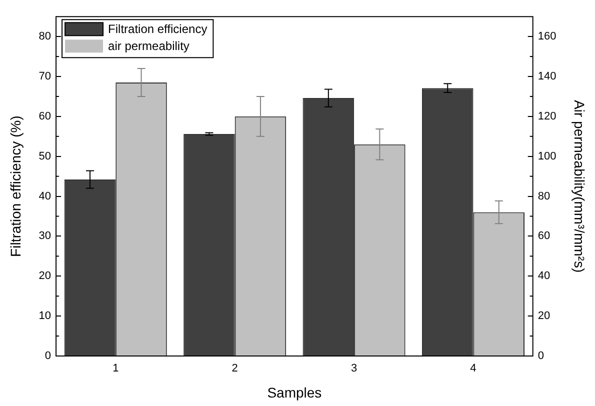 This screenshot has width=595, height=406. What do you see at coordinates (544, 316) in the screenshot?
I see `y2-tick-label: 20` at bounding box center [544, 316].